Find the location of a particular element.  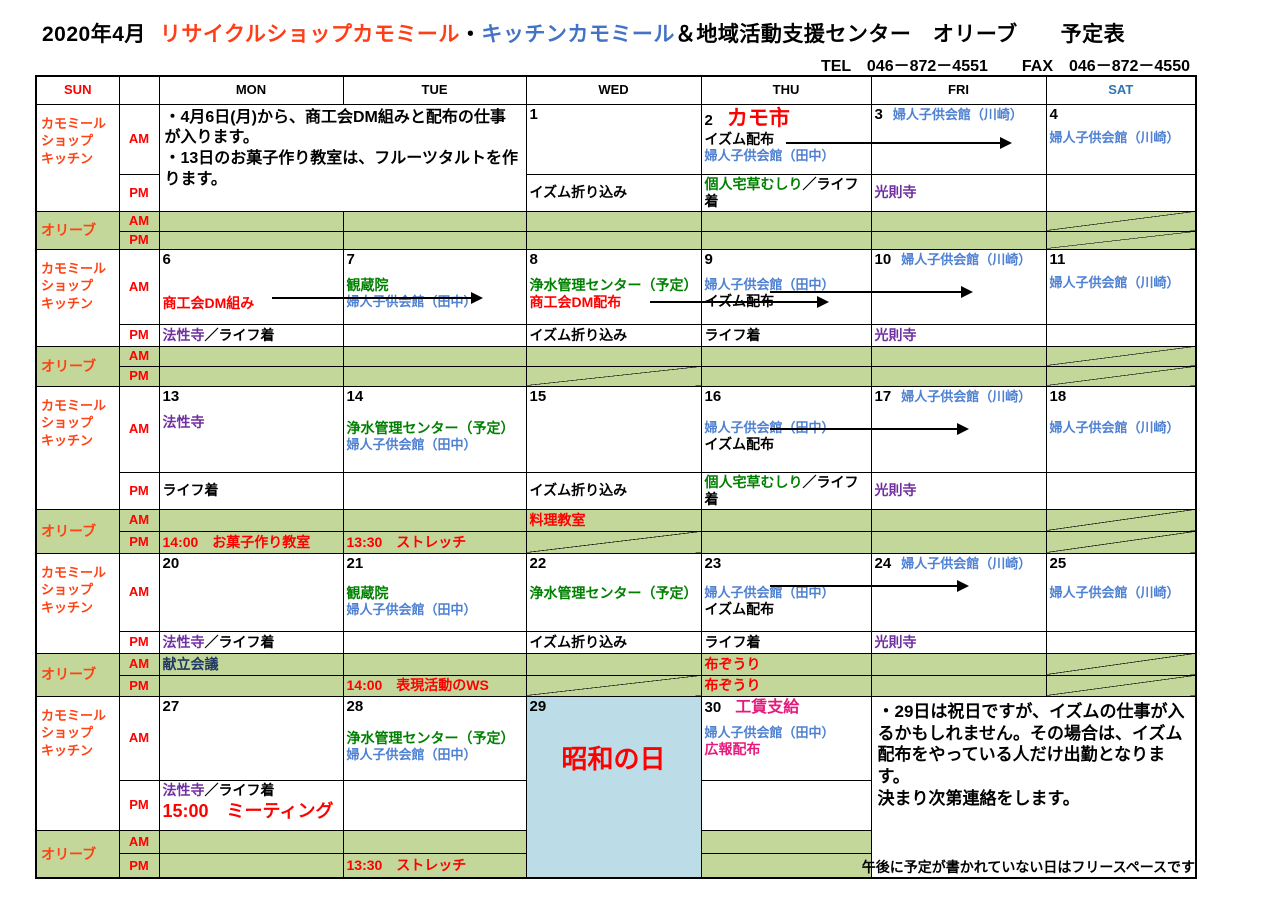

cell-w4-mon-oam: 献立会議 is located at coordinates (251, 664).